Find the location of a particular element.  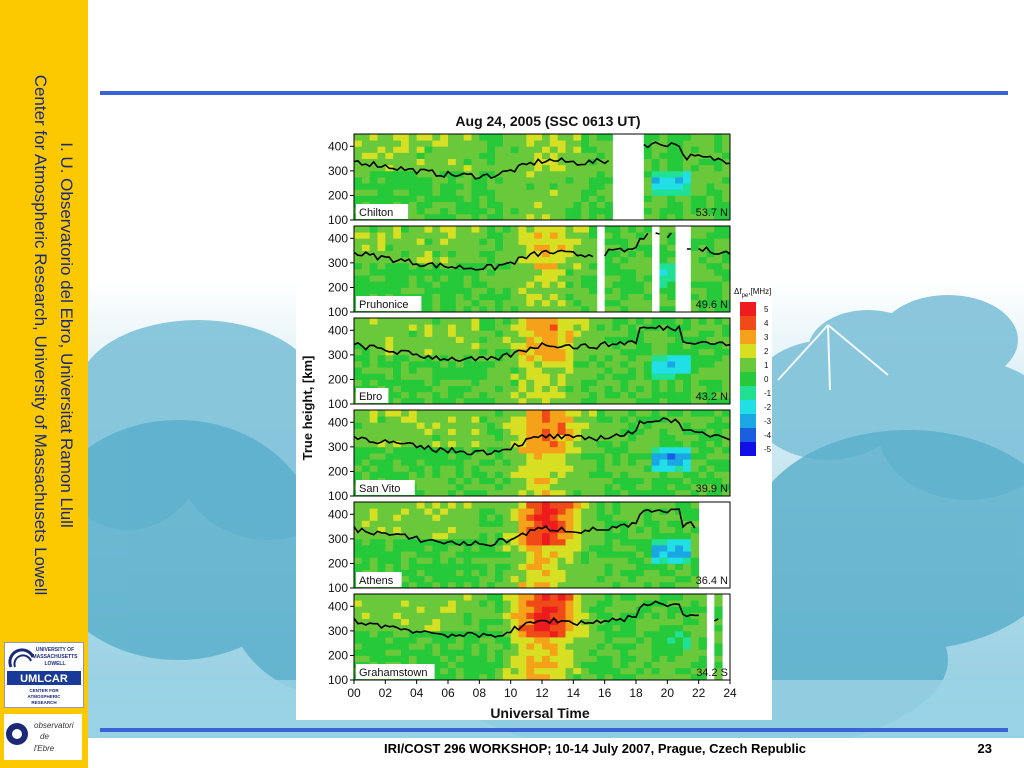

latitude-label: 53.7 N is located at coordinates (712, 213).